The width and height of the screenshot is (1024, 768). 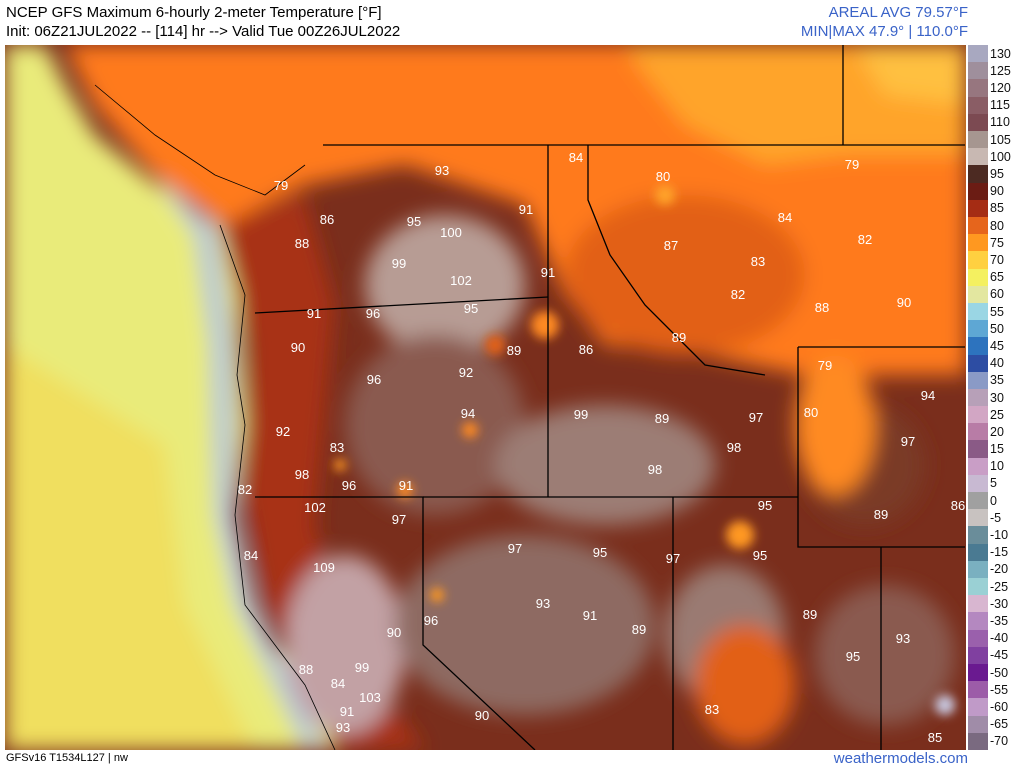 I want to click on colorbar-tick: -30, so click(x=999, y=603).